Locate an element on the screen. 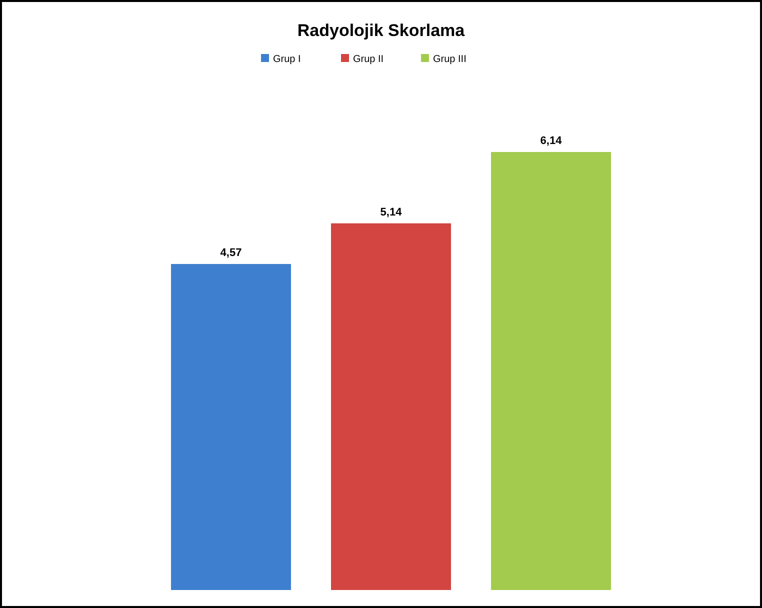 This screenshot has width=762, height=608. data-label: 6,14 is located at coordinates (551, 141).